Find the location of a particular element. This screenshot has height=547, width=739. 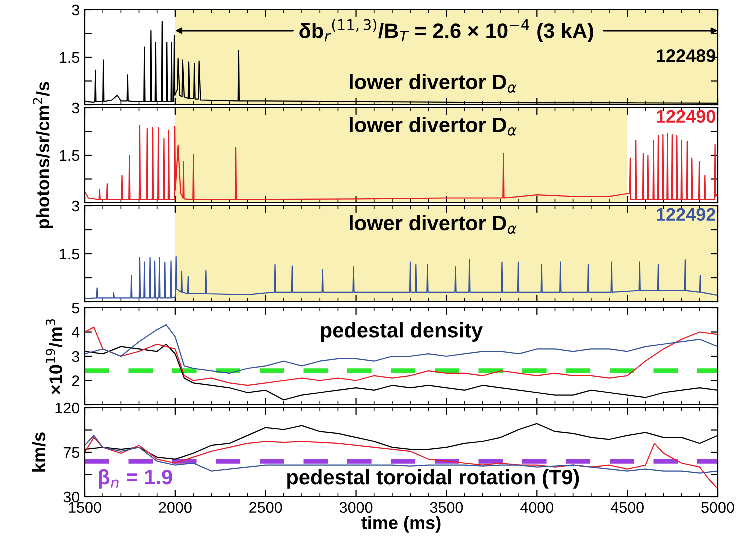

y-tick-label: 75 is located at coordinates (72, 453).